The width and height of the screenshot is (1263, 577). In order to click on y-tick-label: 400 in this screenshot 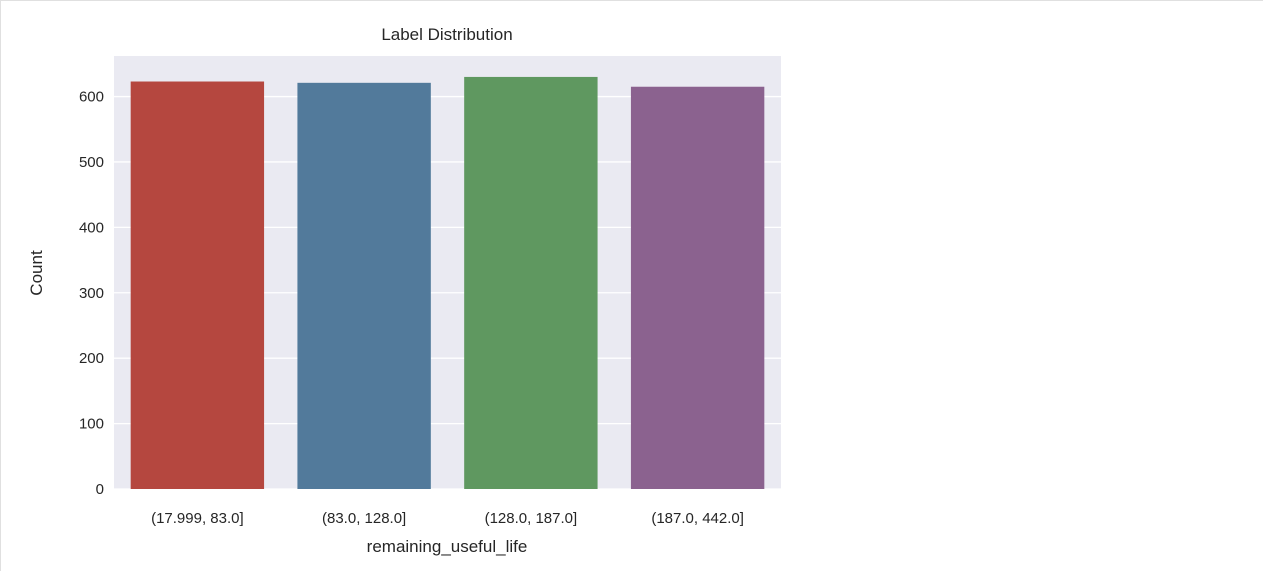, I will do `click(91, 227)`.